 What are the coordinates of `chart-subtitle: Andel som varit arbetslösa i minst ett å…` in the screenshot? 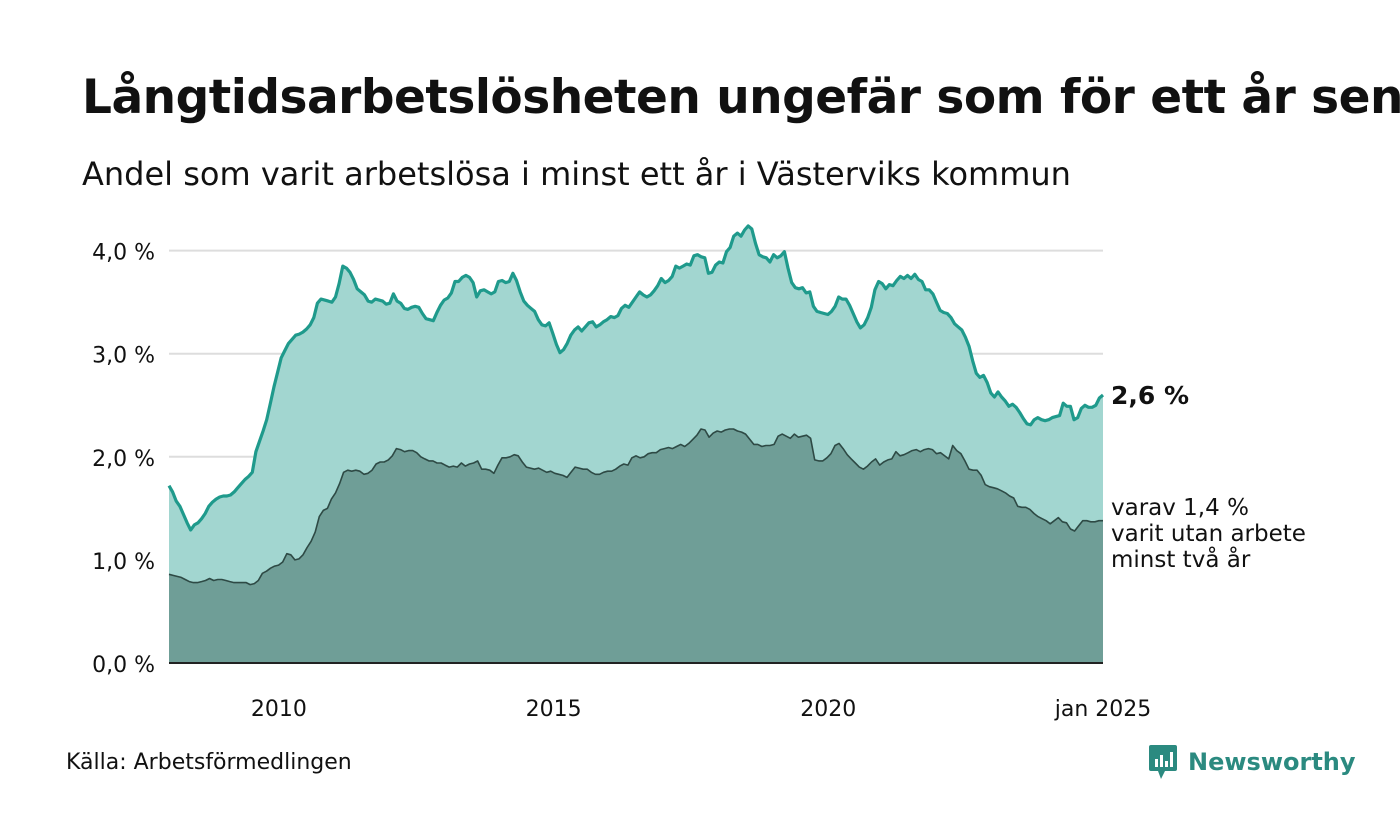 It's located at (576, 174).